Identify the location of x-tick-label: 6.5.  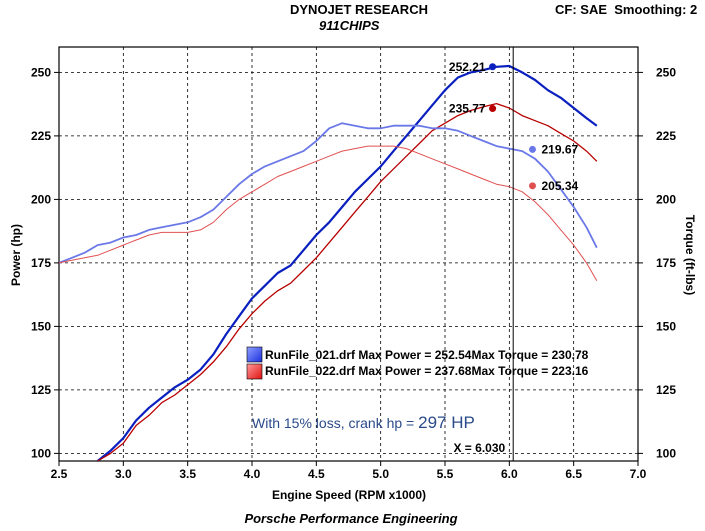
(573, 474).